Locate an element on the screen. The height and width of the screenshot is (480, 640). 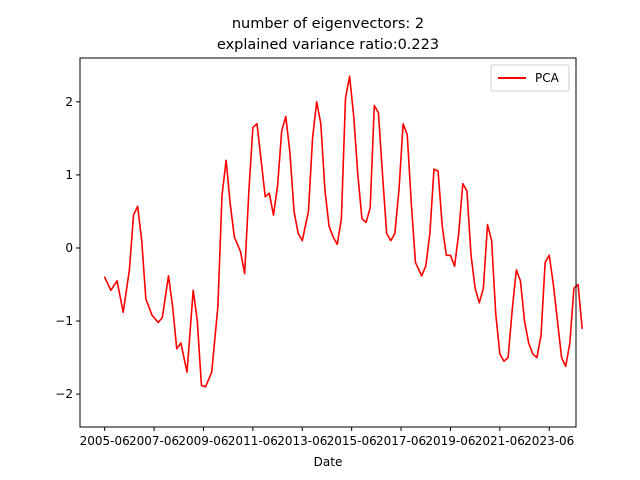
x-tick-label: 2017-06 is located at coordinates (401, 441).